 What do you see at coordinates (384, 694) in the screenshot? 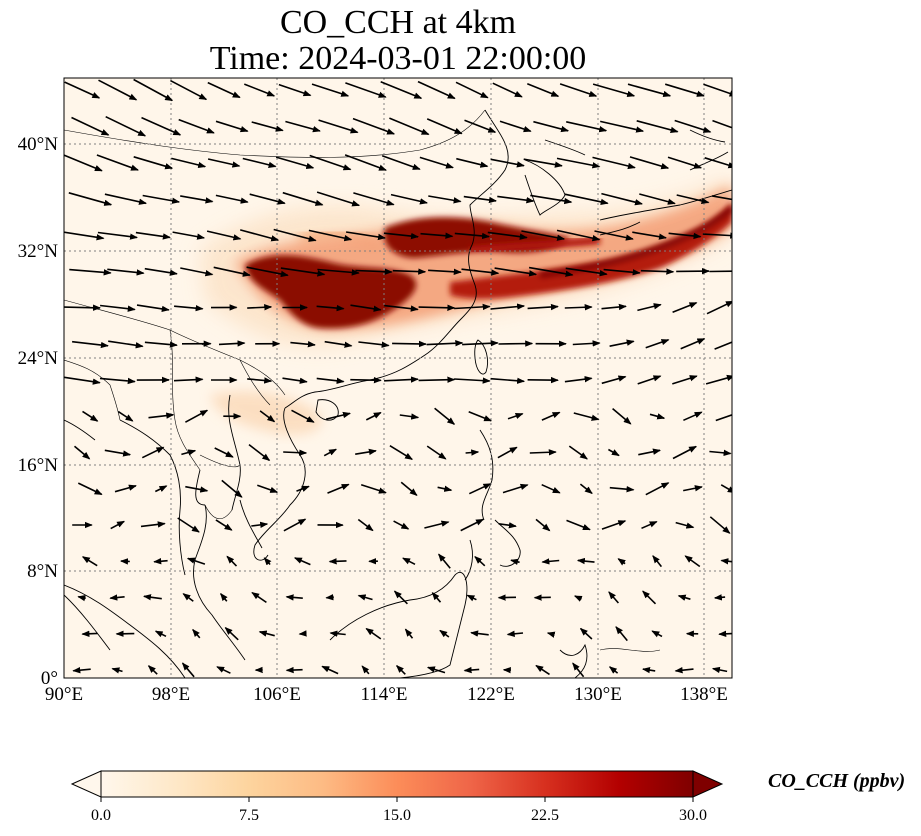
I see `x-tick-label: 114°E` at bounding box center [384, 694].